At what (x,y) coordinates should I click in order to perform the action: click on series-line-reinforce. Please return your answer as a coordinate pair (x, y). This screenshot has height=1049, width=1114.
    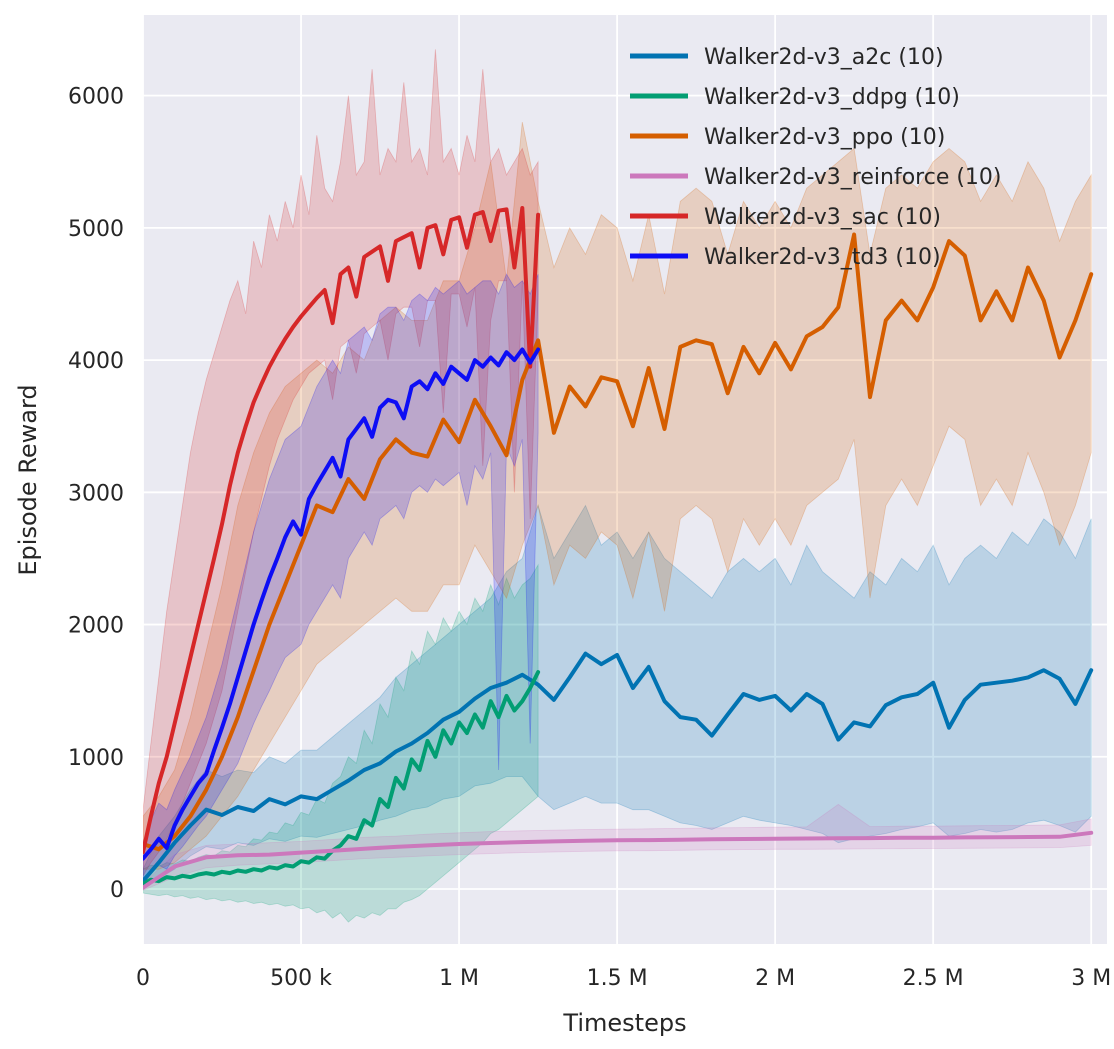
    Looking at the image, I should click on (618, 860).